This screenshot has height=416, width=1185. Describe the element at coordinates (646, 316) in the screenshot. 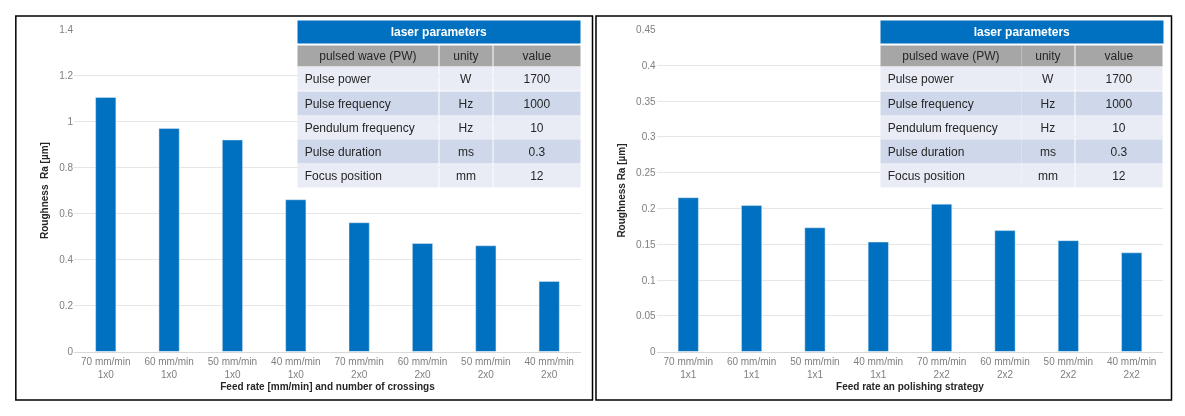

I see `y-tick-label: 0.05` at that location.